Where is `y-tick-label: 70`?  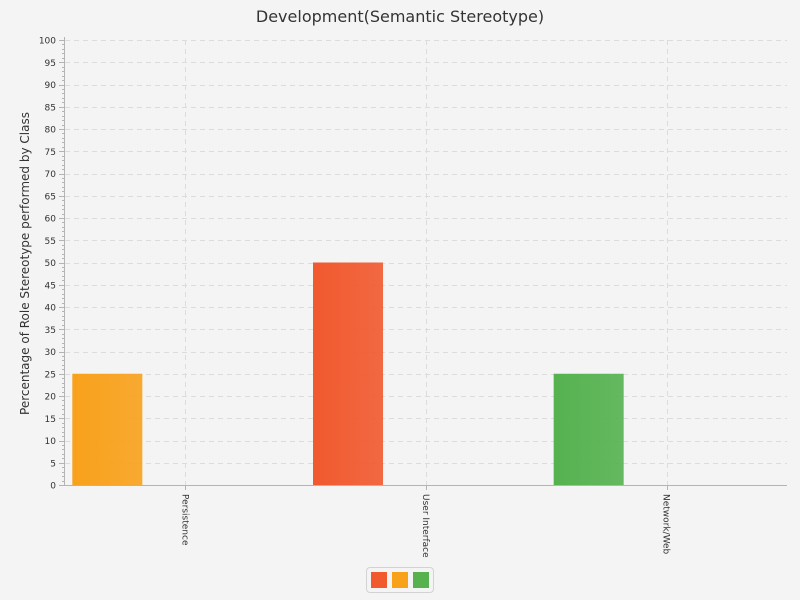 y-tick-label: 70 is located at coordinates (51, 175).